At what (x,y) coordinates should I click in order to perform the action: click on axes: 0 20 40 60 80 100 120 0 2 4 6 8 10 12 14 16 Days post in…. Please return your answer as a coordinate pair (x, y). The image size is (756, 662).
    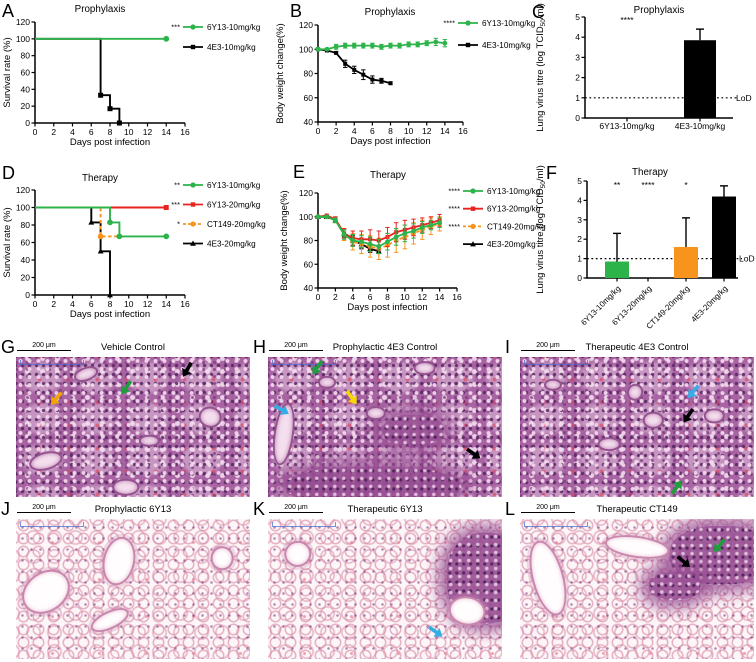
    Looking at the image, I should click on (103, 82).